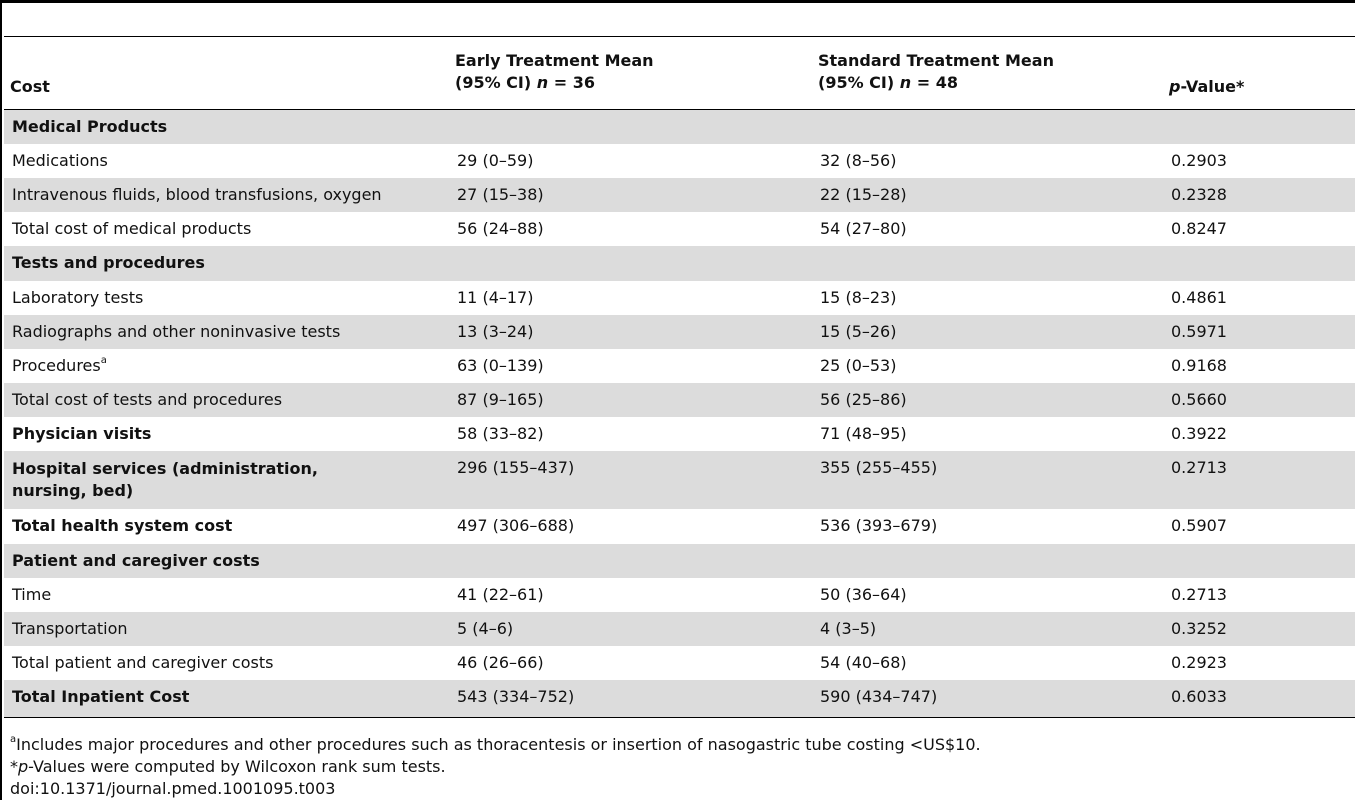 This screenshot has width=1355, height=800. What do you see at coordinates (1199, 194) in the screenshot?
I see `row-p: 0.2328` at bounding box center [1199, 194].